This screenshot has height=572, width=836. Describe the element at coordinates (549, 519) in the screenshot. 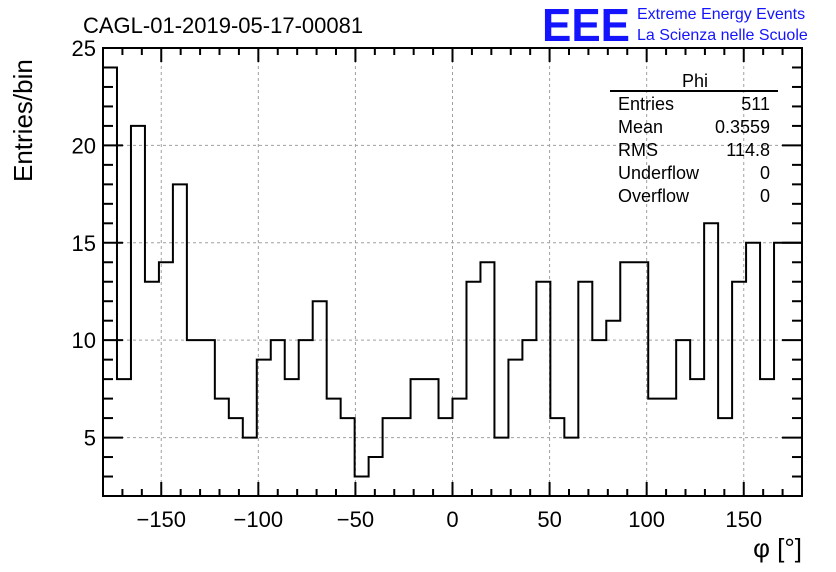

I see `x-tick-label: 50` at that location.